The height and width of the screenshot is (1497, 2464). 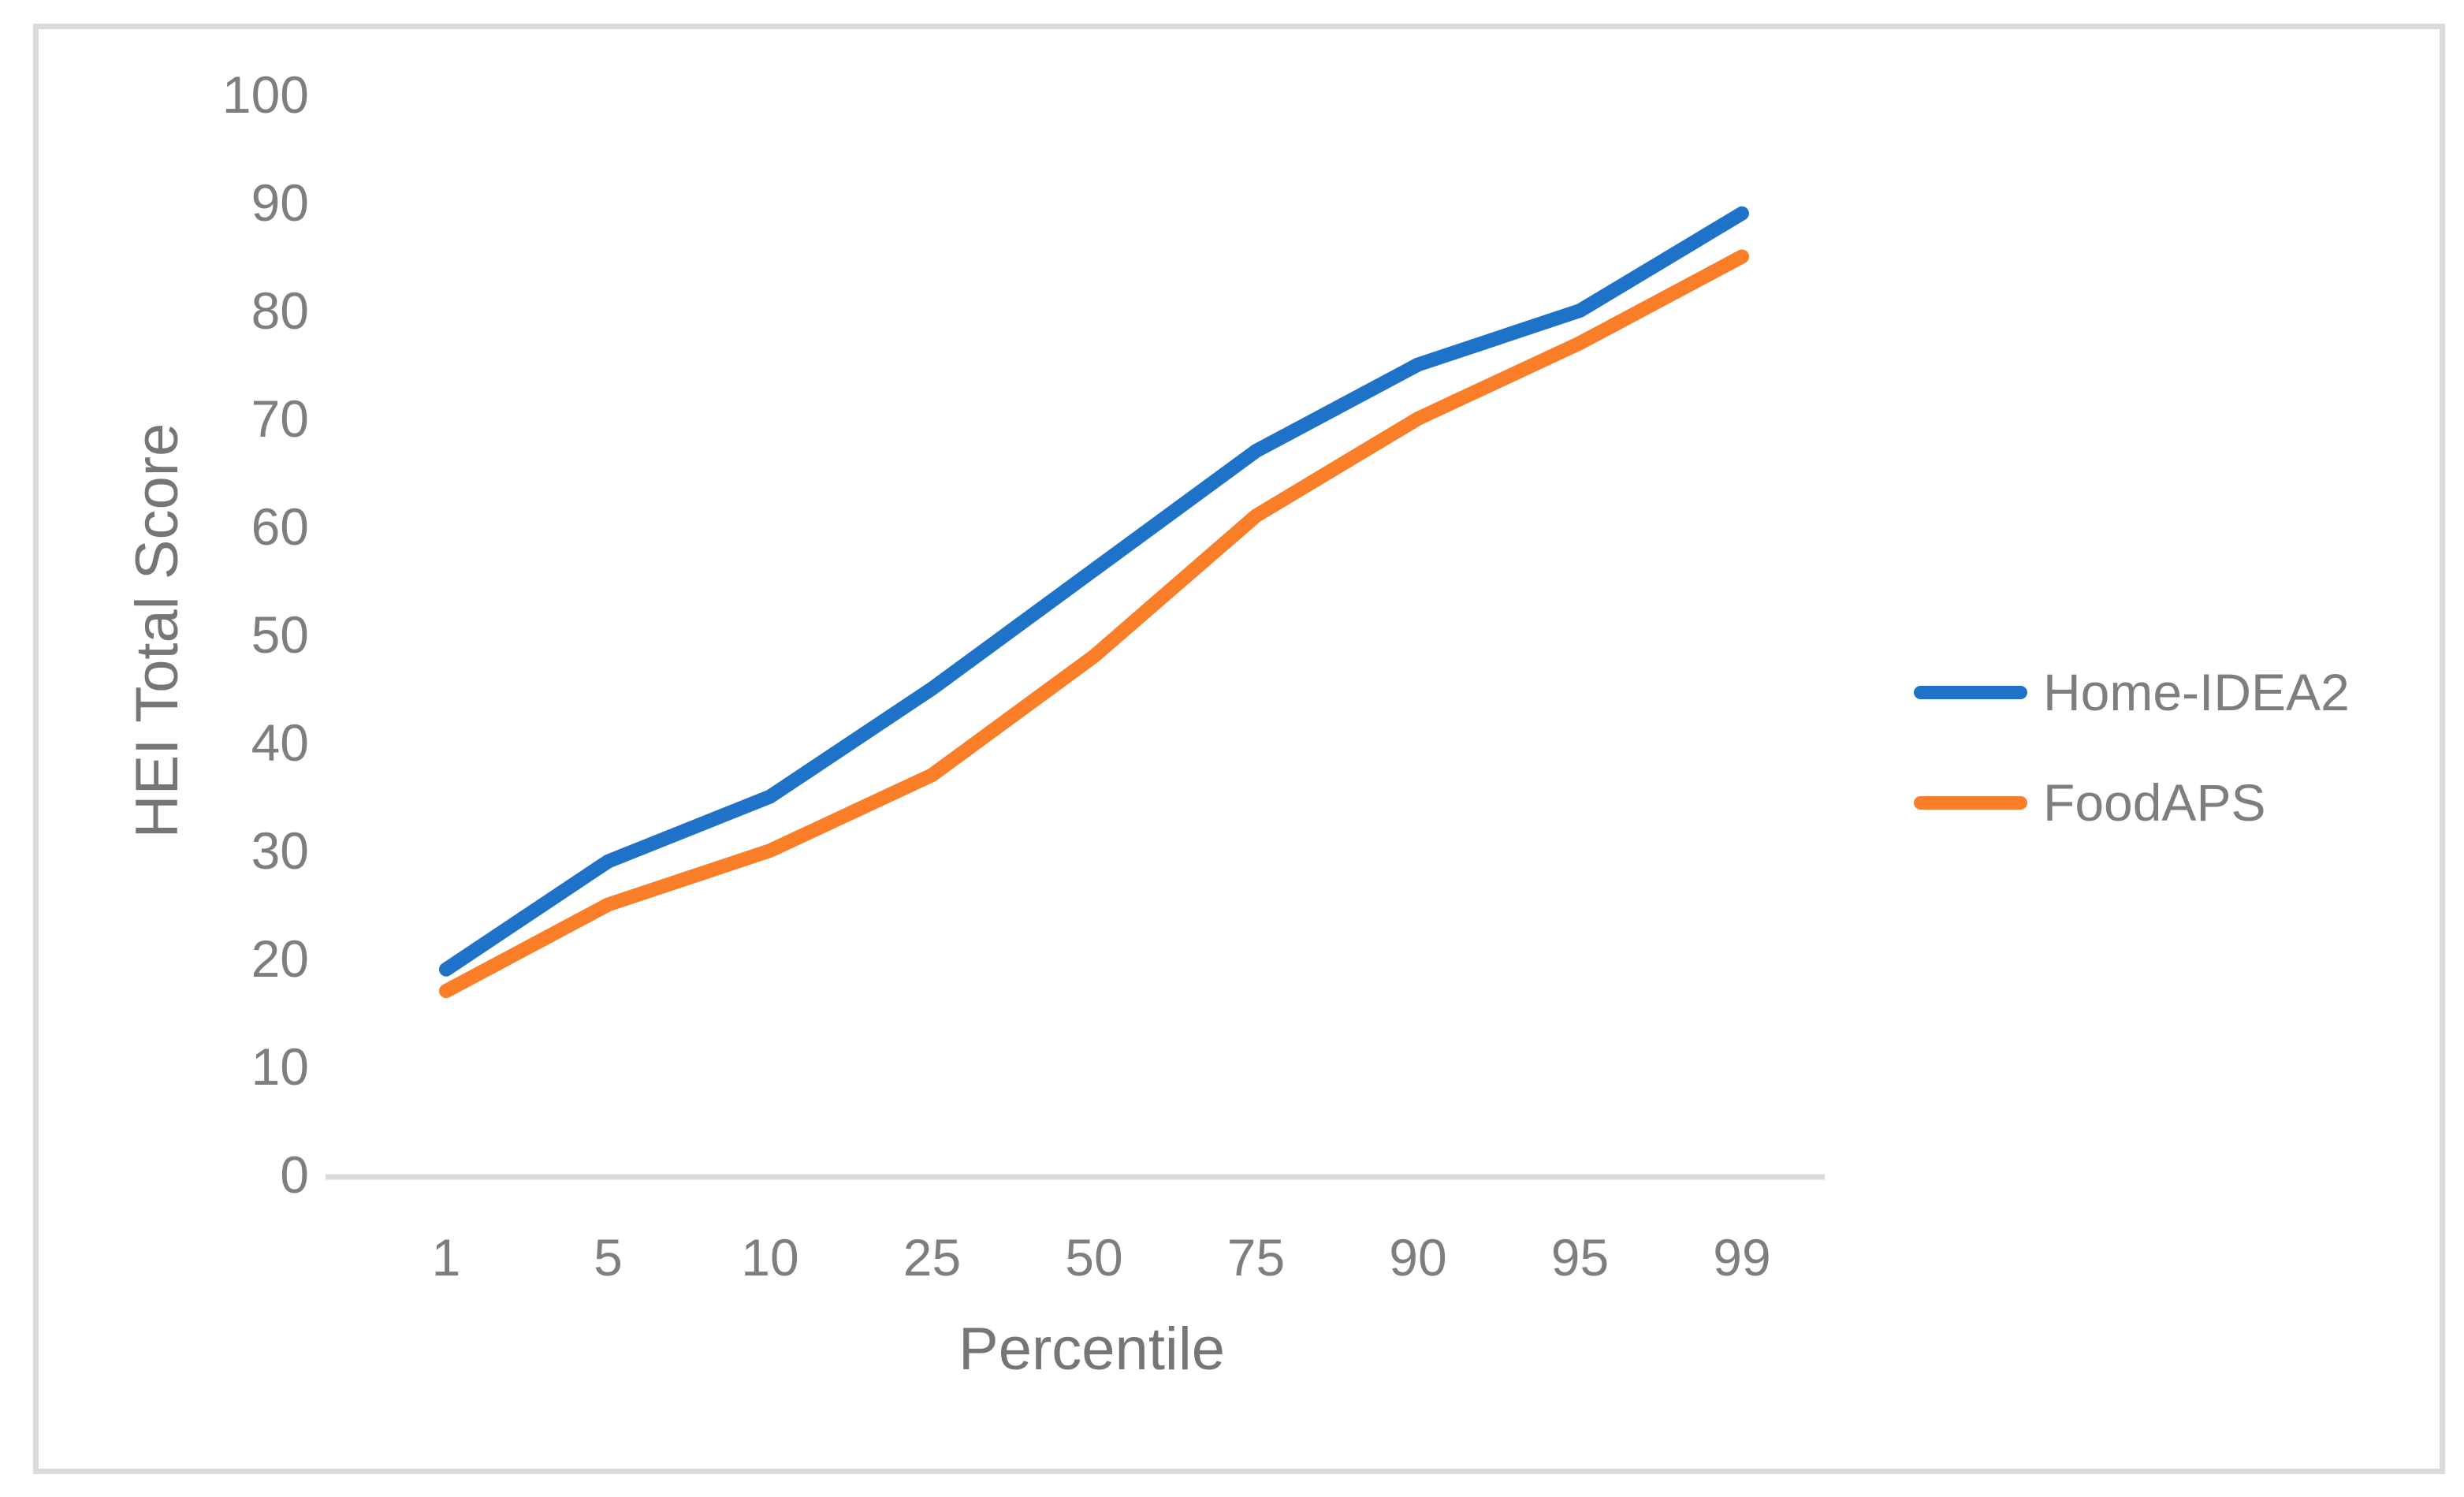 I want to click on legend-label-foodaps: FoodAPS, so click(x=2154, y=802).